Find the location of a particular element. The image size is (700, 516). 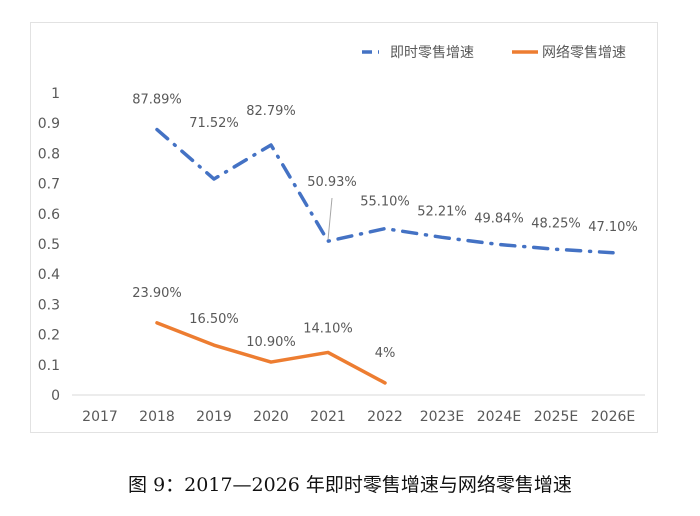

x-tick-label: 2017 is located at coordinates (100, 417).